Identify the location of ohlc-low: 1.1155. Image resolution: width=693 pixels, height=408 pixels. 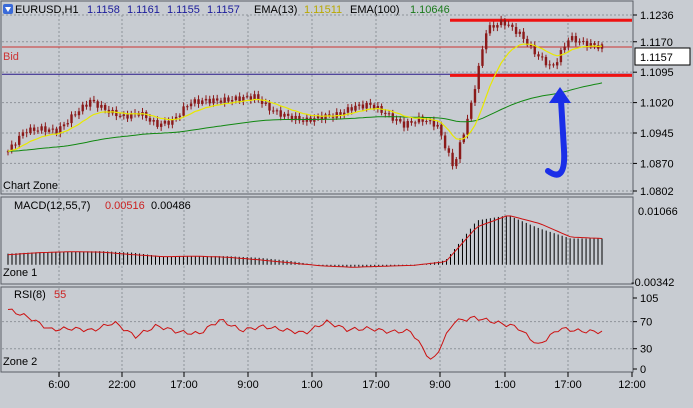
(183, 10).